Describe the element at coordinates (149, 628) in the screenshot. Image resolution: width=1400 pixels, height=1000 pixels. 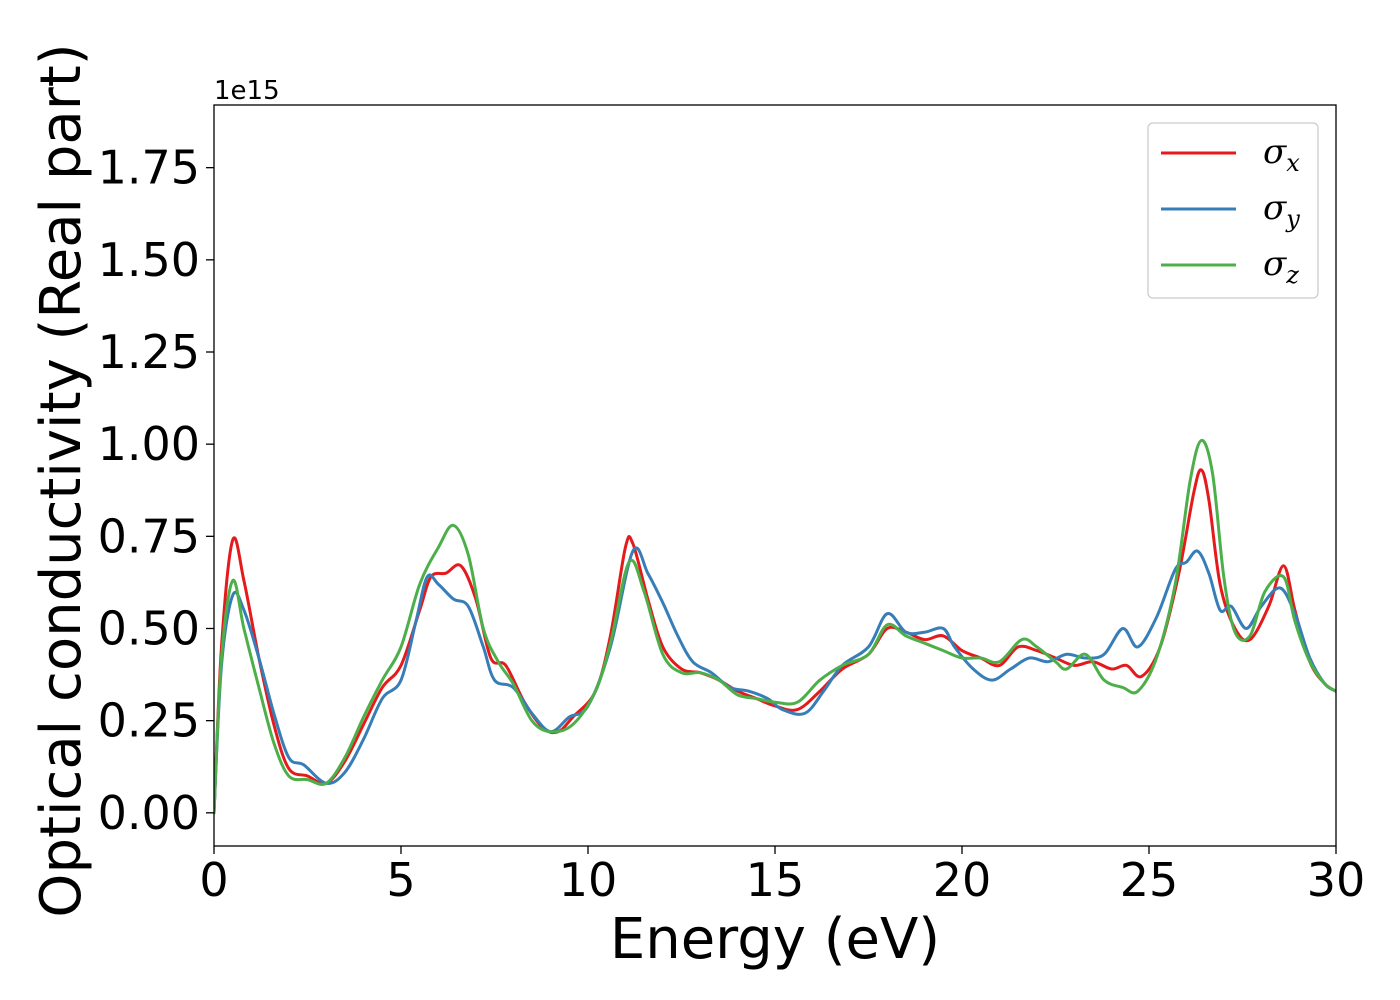
I see `y-tick-label: 0.50` at that location.